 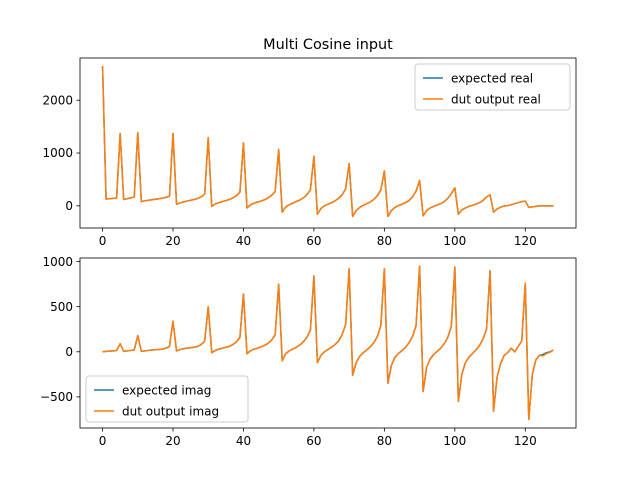 I want to click on legend: expected real dut output real, so click(x=492, y=87).